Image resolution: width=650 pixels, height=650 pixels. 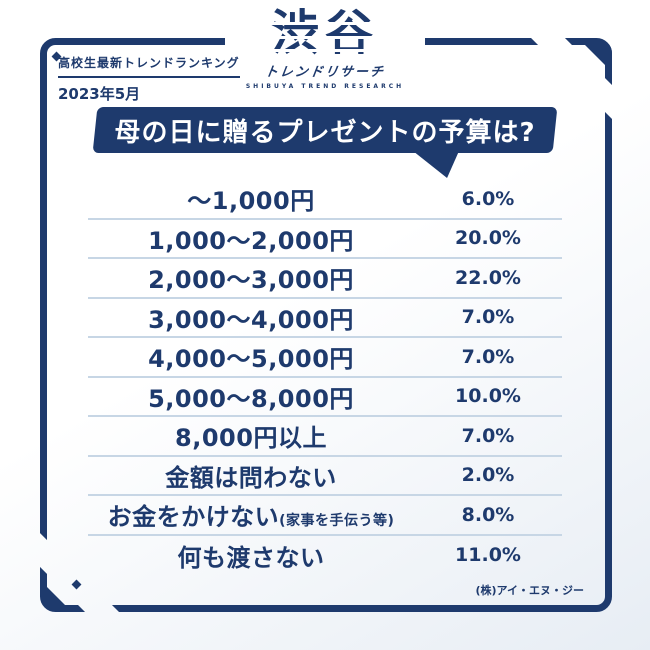 What do you see at coordinates (251, 517) in the screenshot?
I see `row-label: お金をかけない(家事を手伝う等)` at bounding box center [251, 517].